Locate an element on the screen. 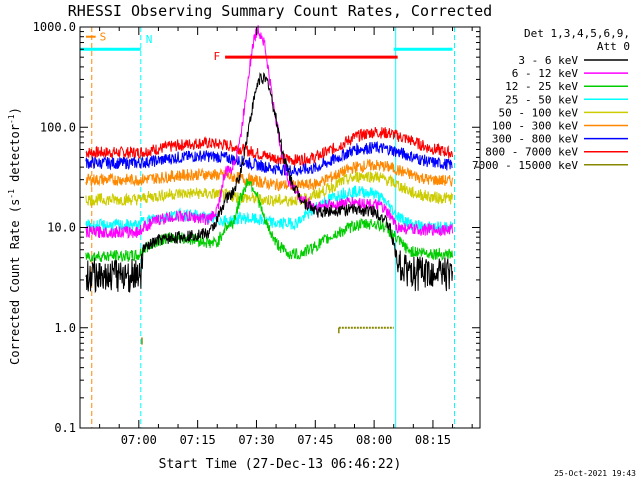 Image resolution: width=640 pixels, height=484 pixels. series-12-25-kev is located at coordinates (269, 220).